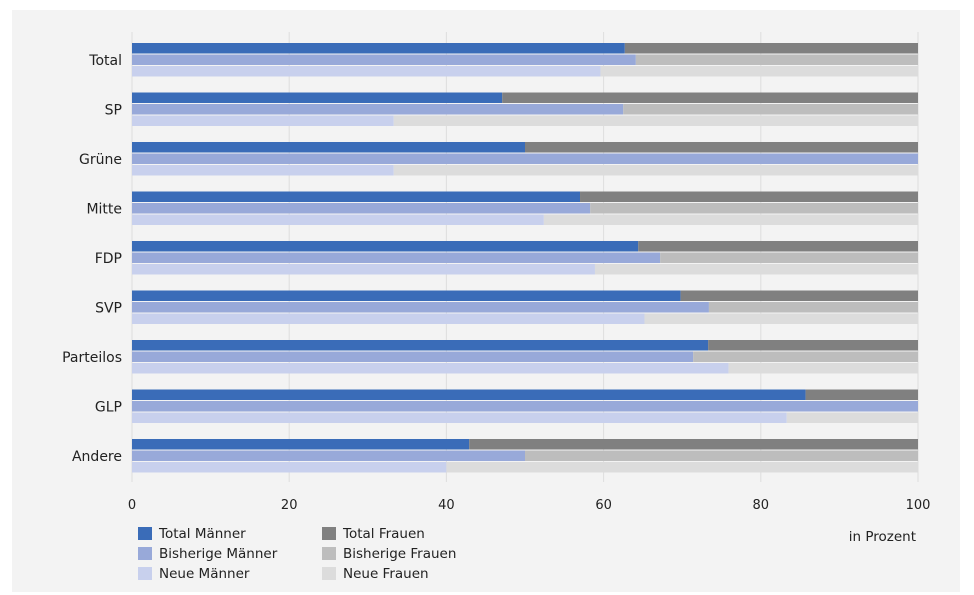 Image resolution: width=974 pixels, height=595 pixels. I want to click on bar-fdp-bisherige-frauen, so click(789, 257).